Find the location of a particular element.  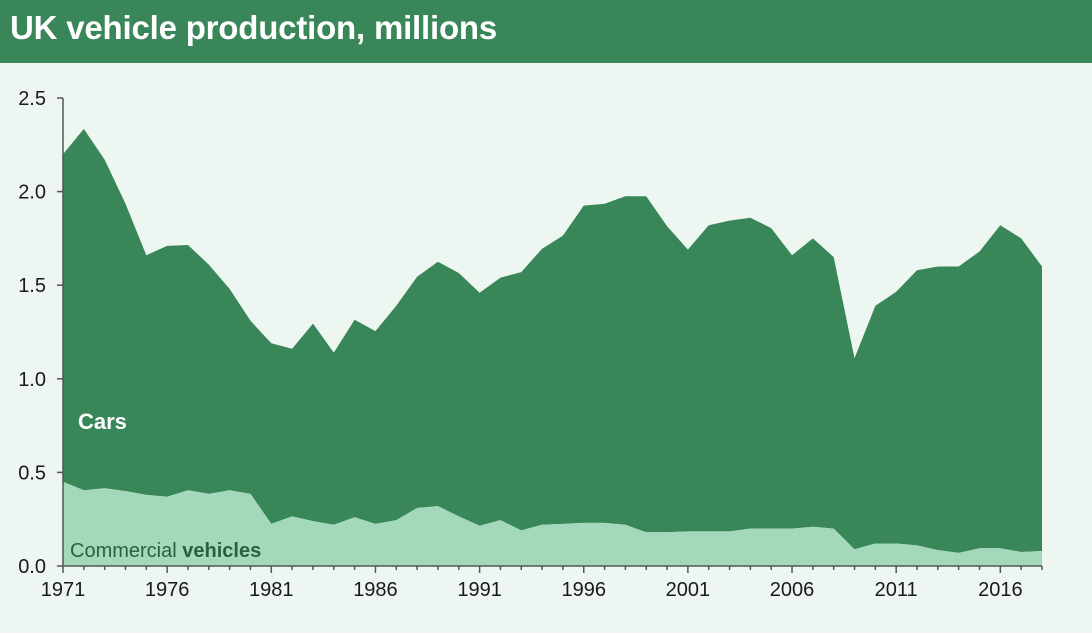

y-tick-label: 1.0 is located at coordinates (32, 380).